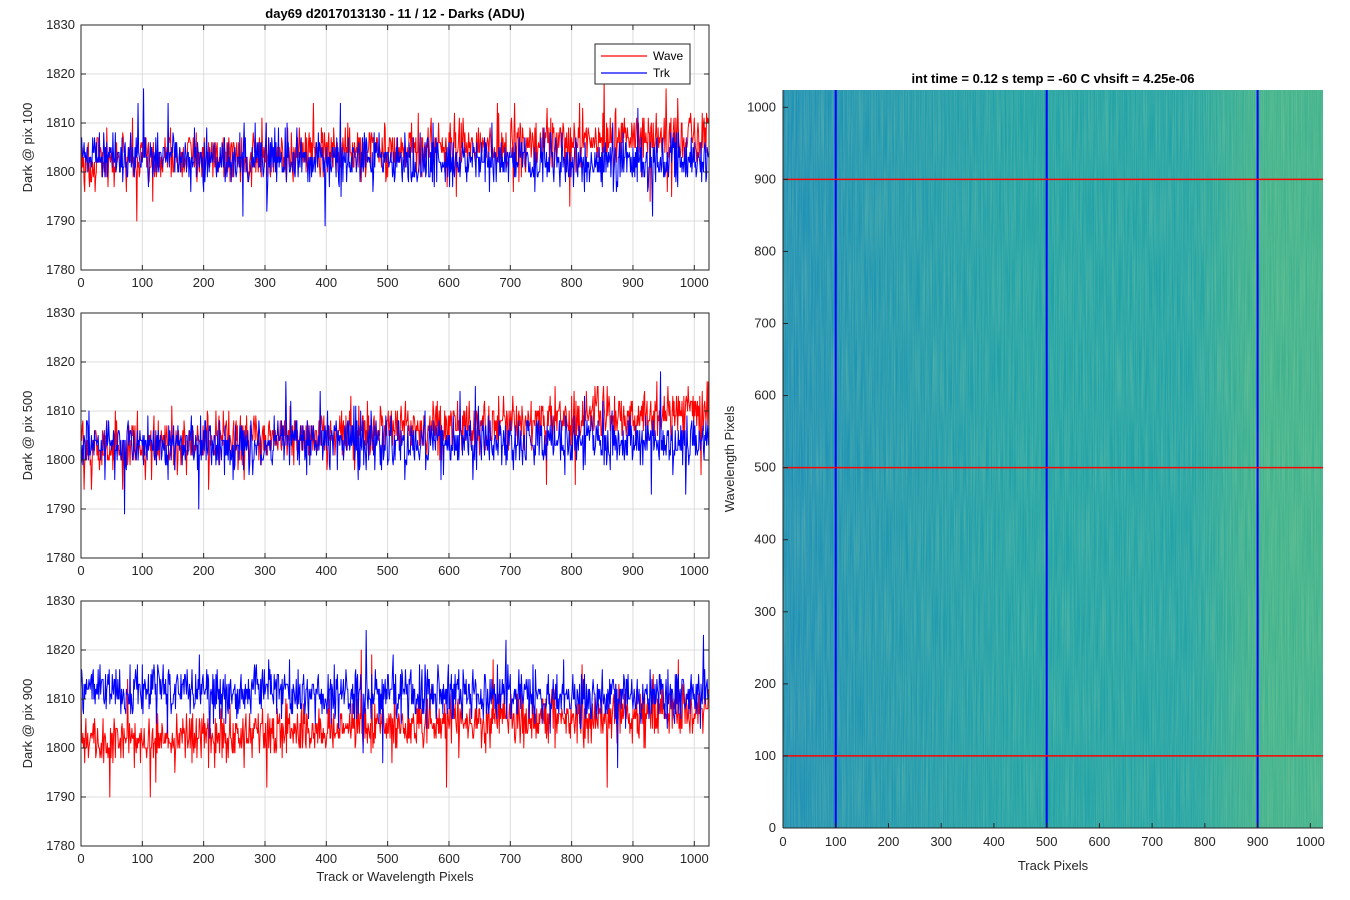  I want to click on legend-label-wave: Wave, so click(668, 56).